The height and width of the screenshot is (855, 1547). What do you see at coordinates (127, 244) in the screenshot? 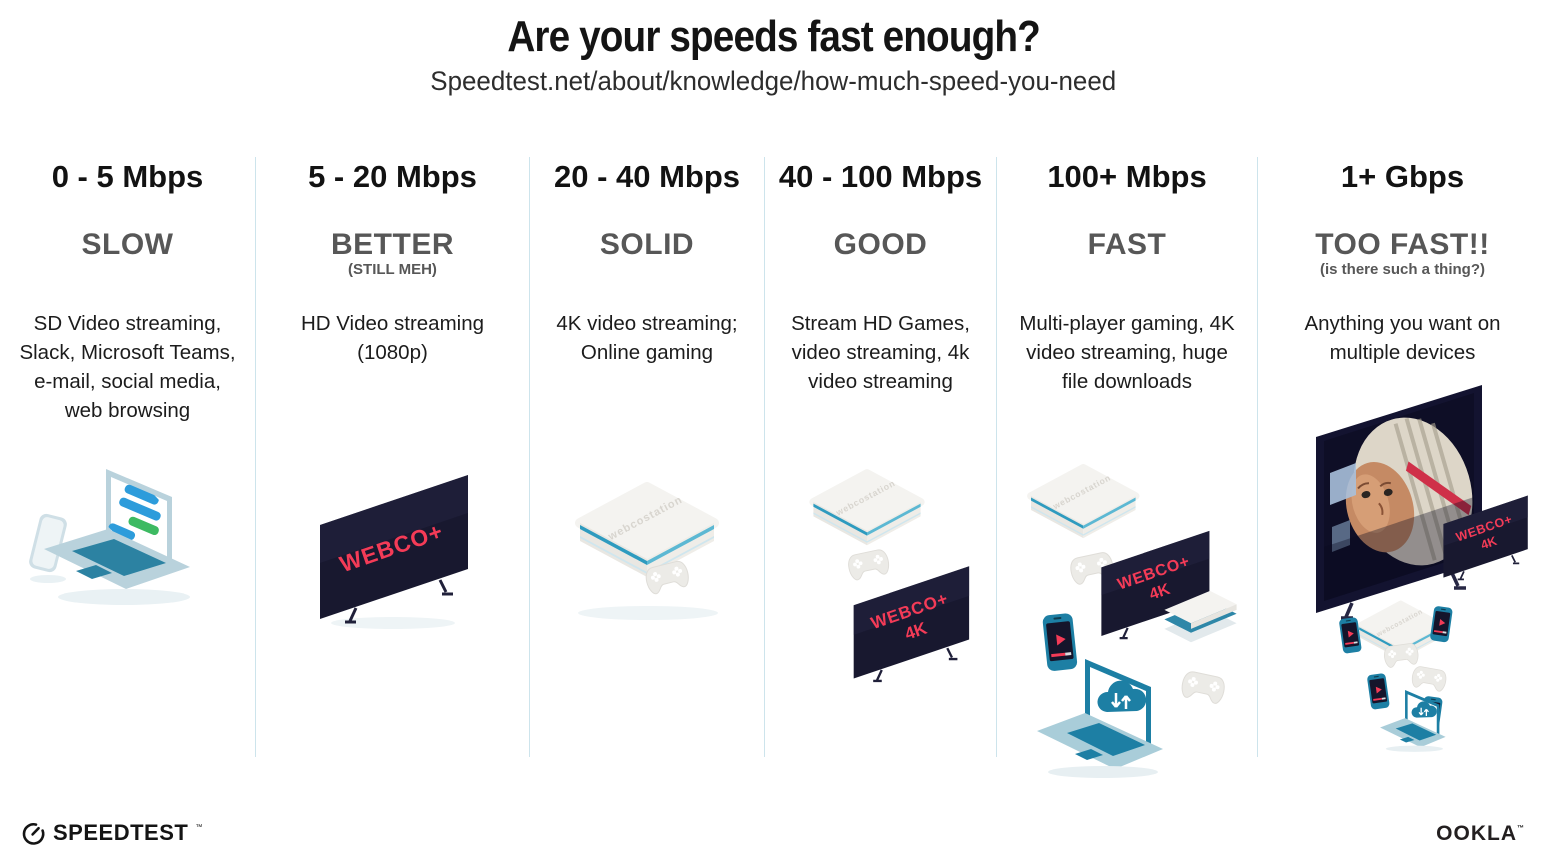
I see `tier-label: SLOW` at bounding box center [127, 244].